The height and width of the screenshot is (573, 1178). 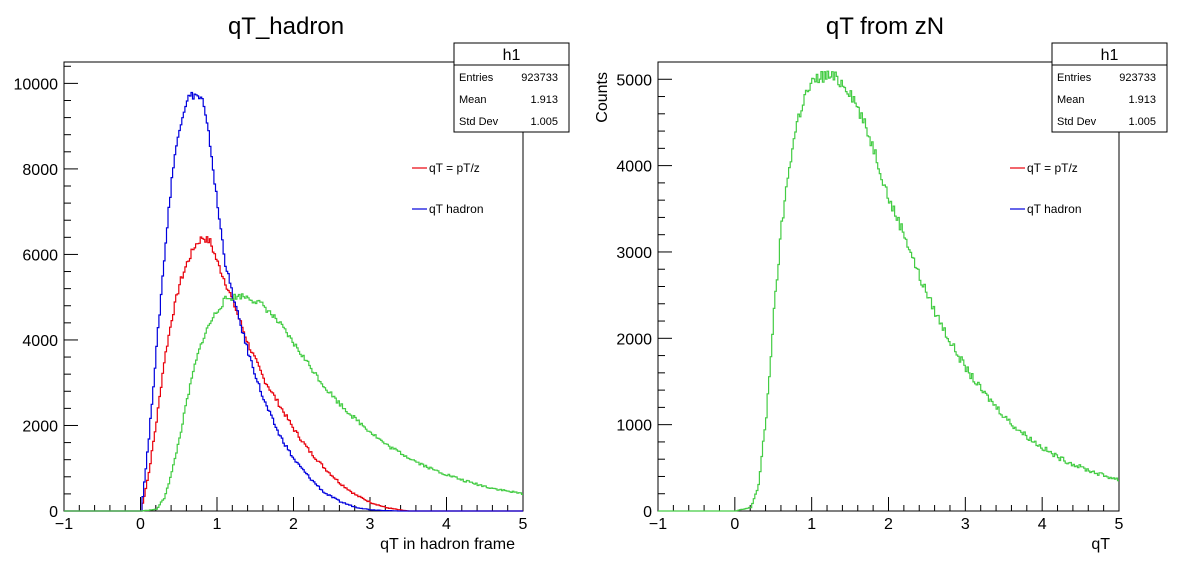 What do you see at coordinates (286, 26) in the screenshot?
I see `chart-title: qT_hadron` at bounding box center [286, 26].